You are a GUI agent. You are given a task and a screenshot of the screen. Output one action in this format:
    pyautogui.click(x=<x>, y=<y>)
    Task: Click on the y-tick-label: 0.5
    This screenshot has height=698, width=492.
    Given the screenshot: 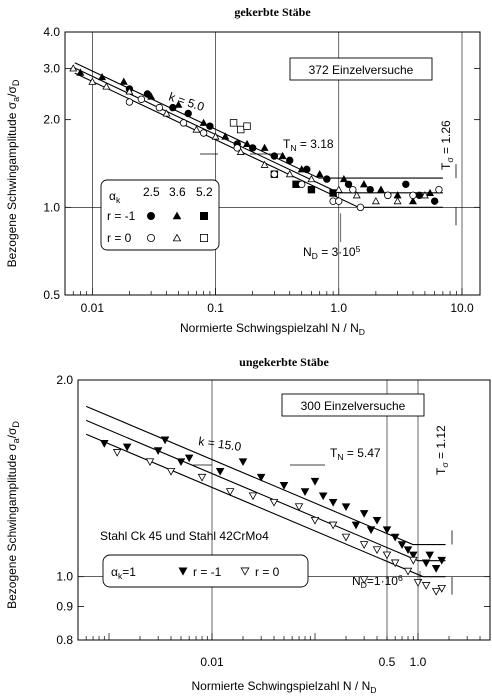 What is the action you would take?
    pyautogui.click(x=51, y=295)
    